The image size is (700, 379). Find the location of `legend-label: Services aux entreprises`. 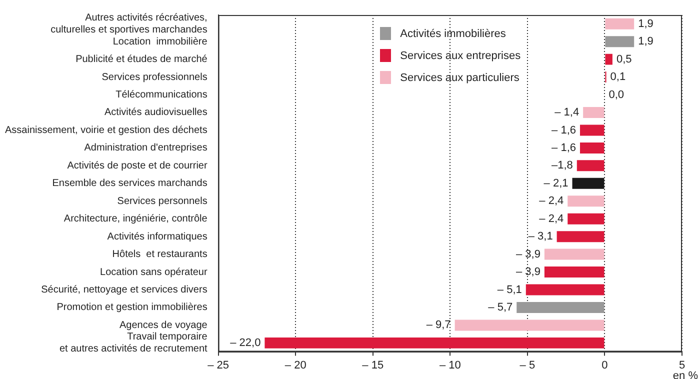

legend-label: Services aux entreprises is located at coordinates (460, 56).